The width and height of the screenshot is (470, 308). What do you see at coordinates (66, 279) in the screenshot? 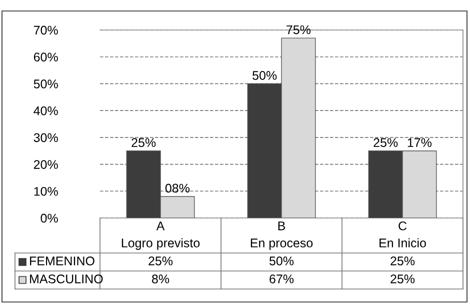
I see `legend-label: MASCULINO` at bounding box center [66, 279].